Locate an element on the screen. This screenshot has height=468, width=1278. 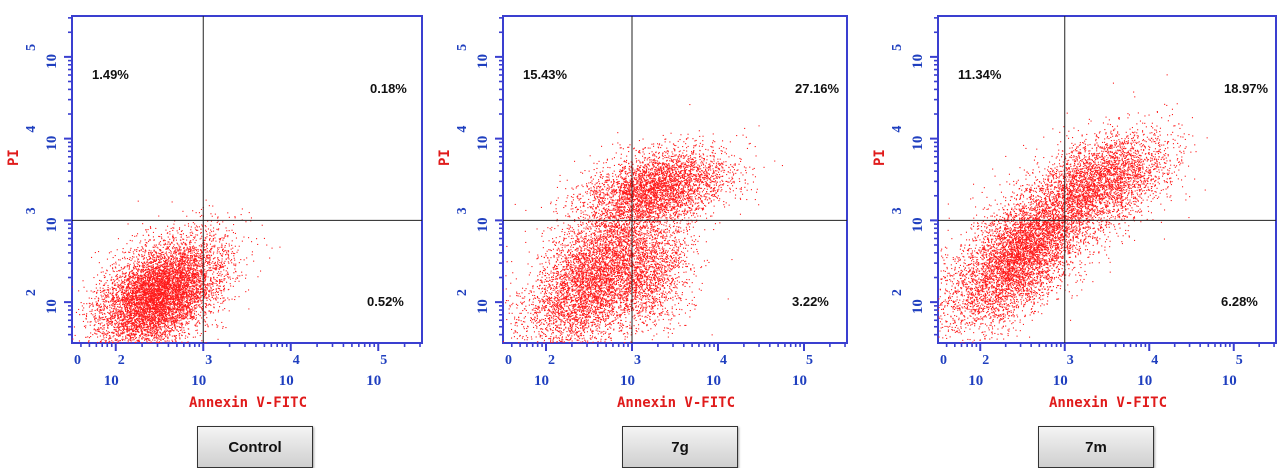
quadrant-upper-right-percent: 18.97% is located at coordinates (1246, 88).